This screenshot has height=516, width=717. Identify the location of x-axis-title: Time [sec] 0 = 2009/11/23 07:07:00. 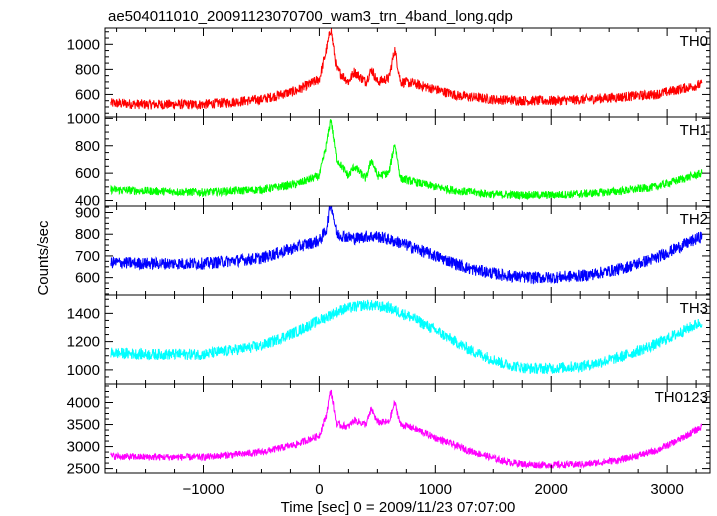
(398, 507).